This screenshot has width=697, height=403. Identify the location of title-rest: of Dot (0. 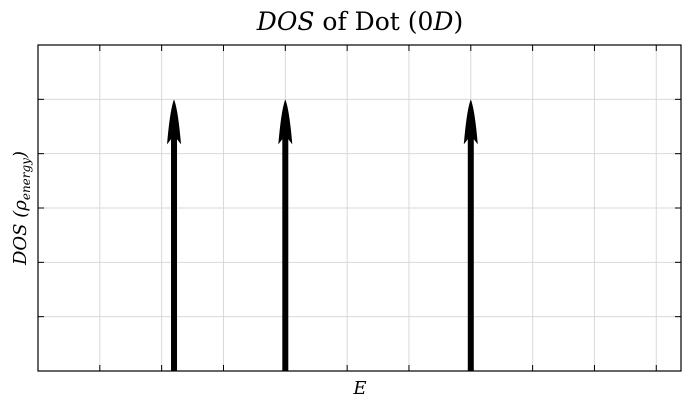
(373, 21).